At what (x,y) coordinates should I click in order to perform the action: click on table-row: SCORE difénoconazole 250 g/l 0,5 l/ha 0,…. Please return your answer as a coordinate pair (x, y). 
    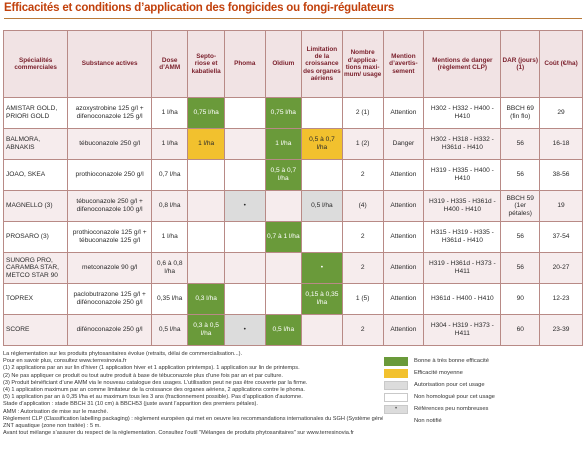
    Looking at the image, I should click on (292, 330).